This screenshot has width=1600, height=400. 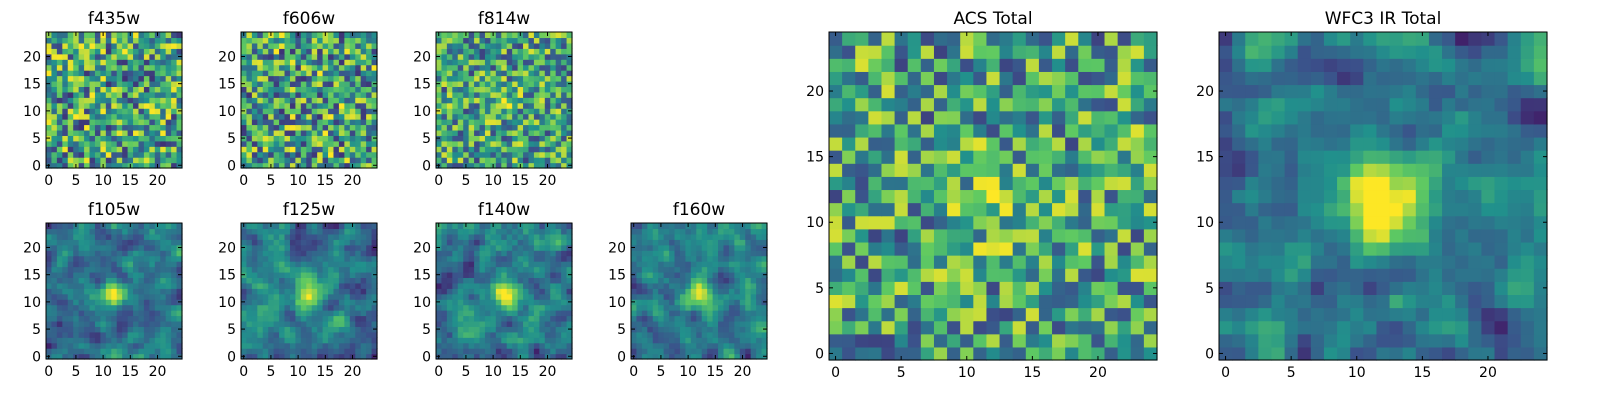 What do you see at coordinates (270, 372) in the screenshot?
I see `x-tick-label: 5` at bounding box center [270, 372].